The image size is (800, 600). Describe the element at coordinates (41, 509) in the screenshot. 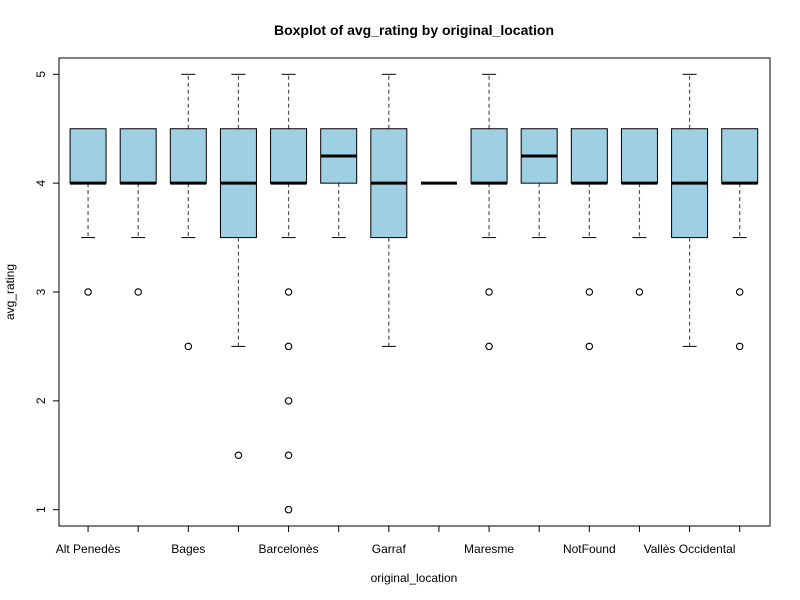

I see `y-tick-label: 1` at that location.